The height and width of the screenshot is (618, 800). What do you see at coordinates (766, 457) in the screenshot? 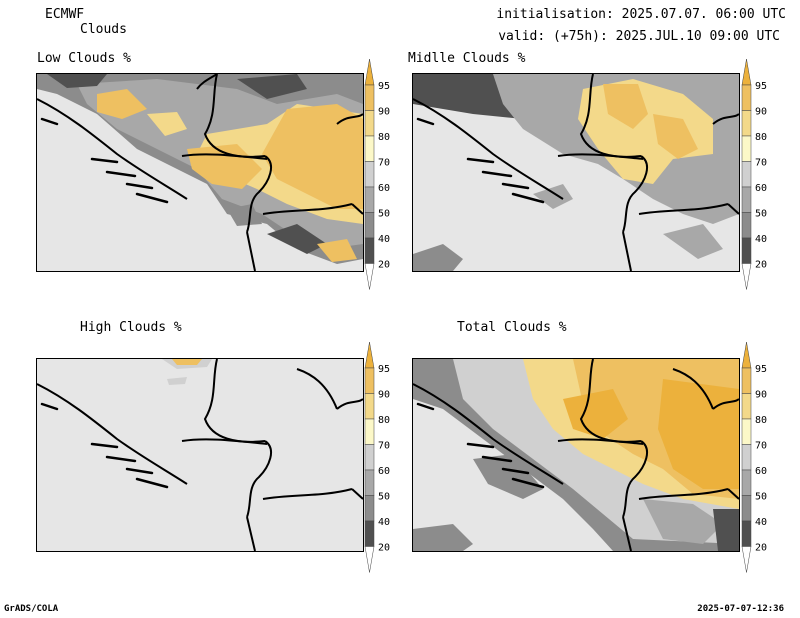
I see `colorbar-total: 95 90 80 70 60 50 40 20` at bounding box center [766, 457].